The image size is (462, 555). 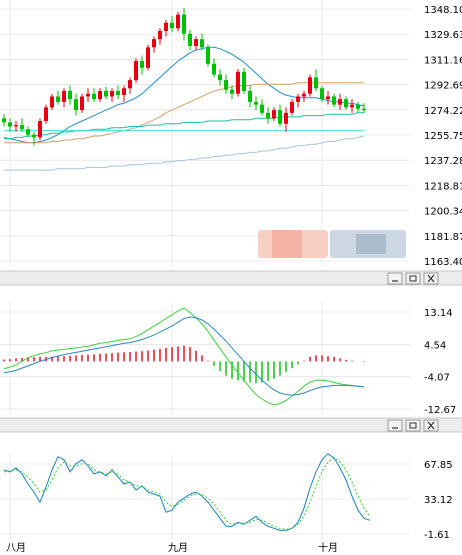 I want to click on macd-tick-label: 4.54, so click(x=435, y=345).